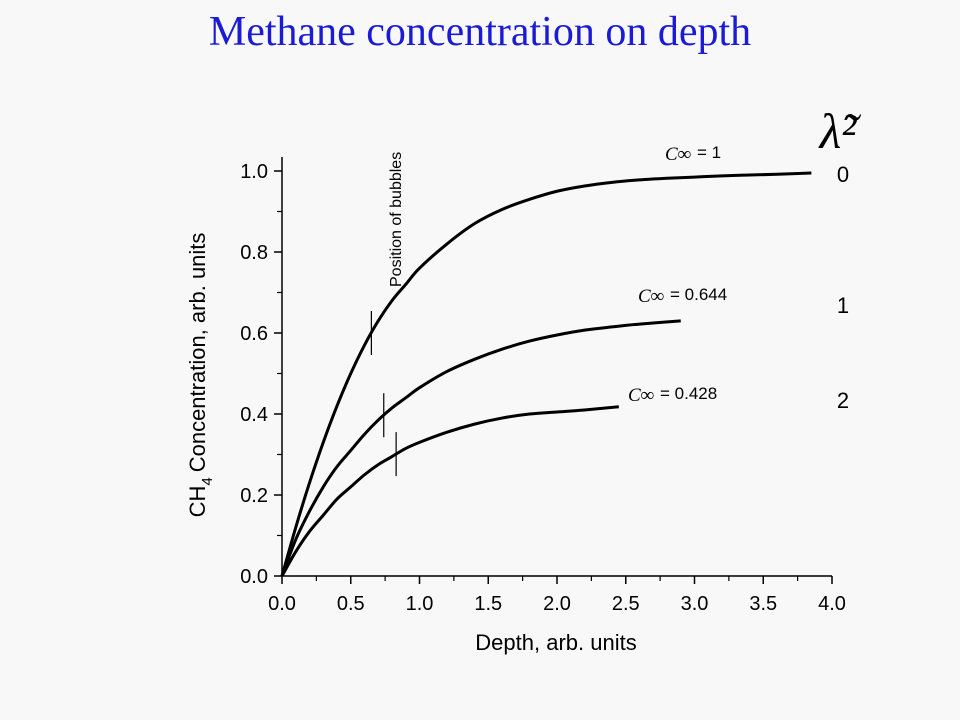 The height and width of the screenshot is (720, 960). Describe the element at coordinates (254, 577) in the screenshot. I see `y-tick-label: 0.0` at that location.